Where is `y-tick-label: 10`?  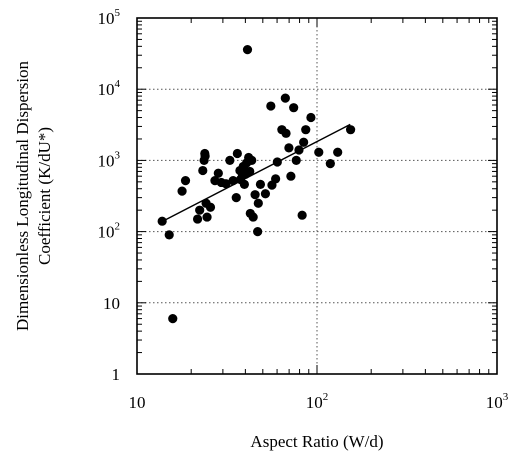
y-tick-label: 10 is located at coordinates (111, 303).